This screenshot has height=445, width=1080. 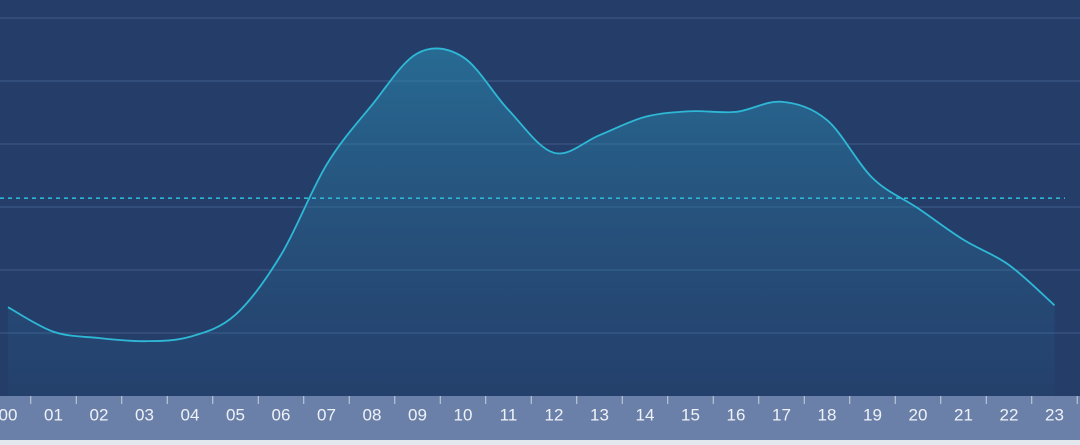 What do you see at coordinates (540, 420) in the screenshot?
I see `x-axis-band` at bounding box center [540, 420].